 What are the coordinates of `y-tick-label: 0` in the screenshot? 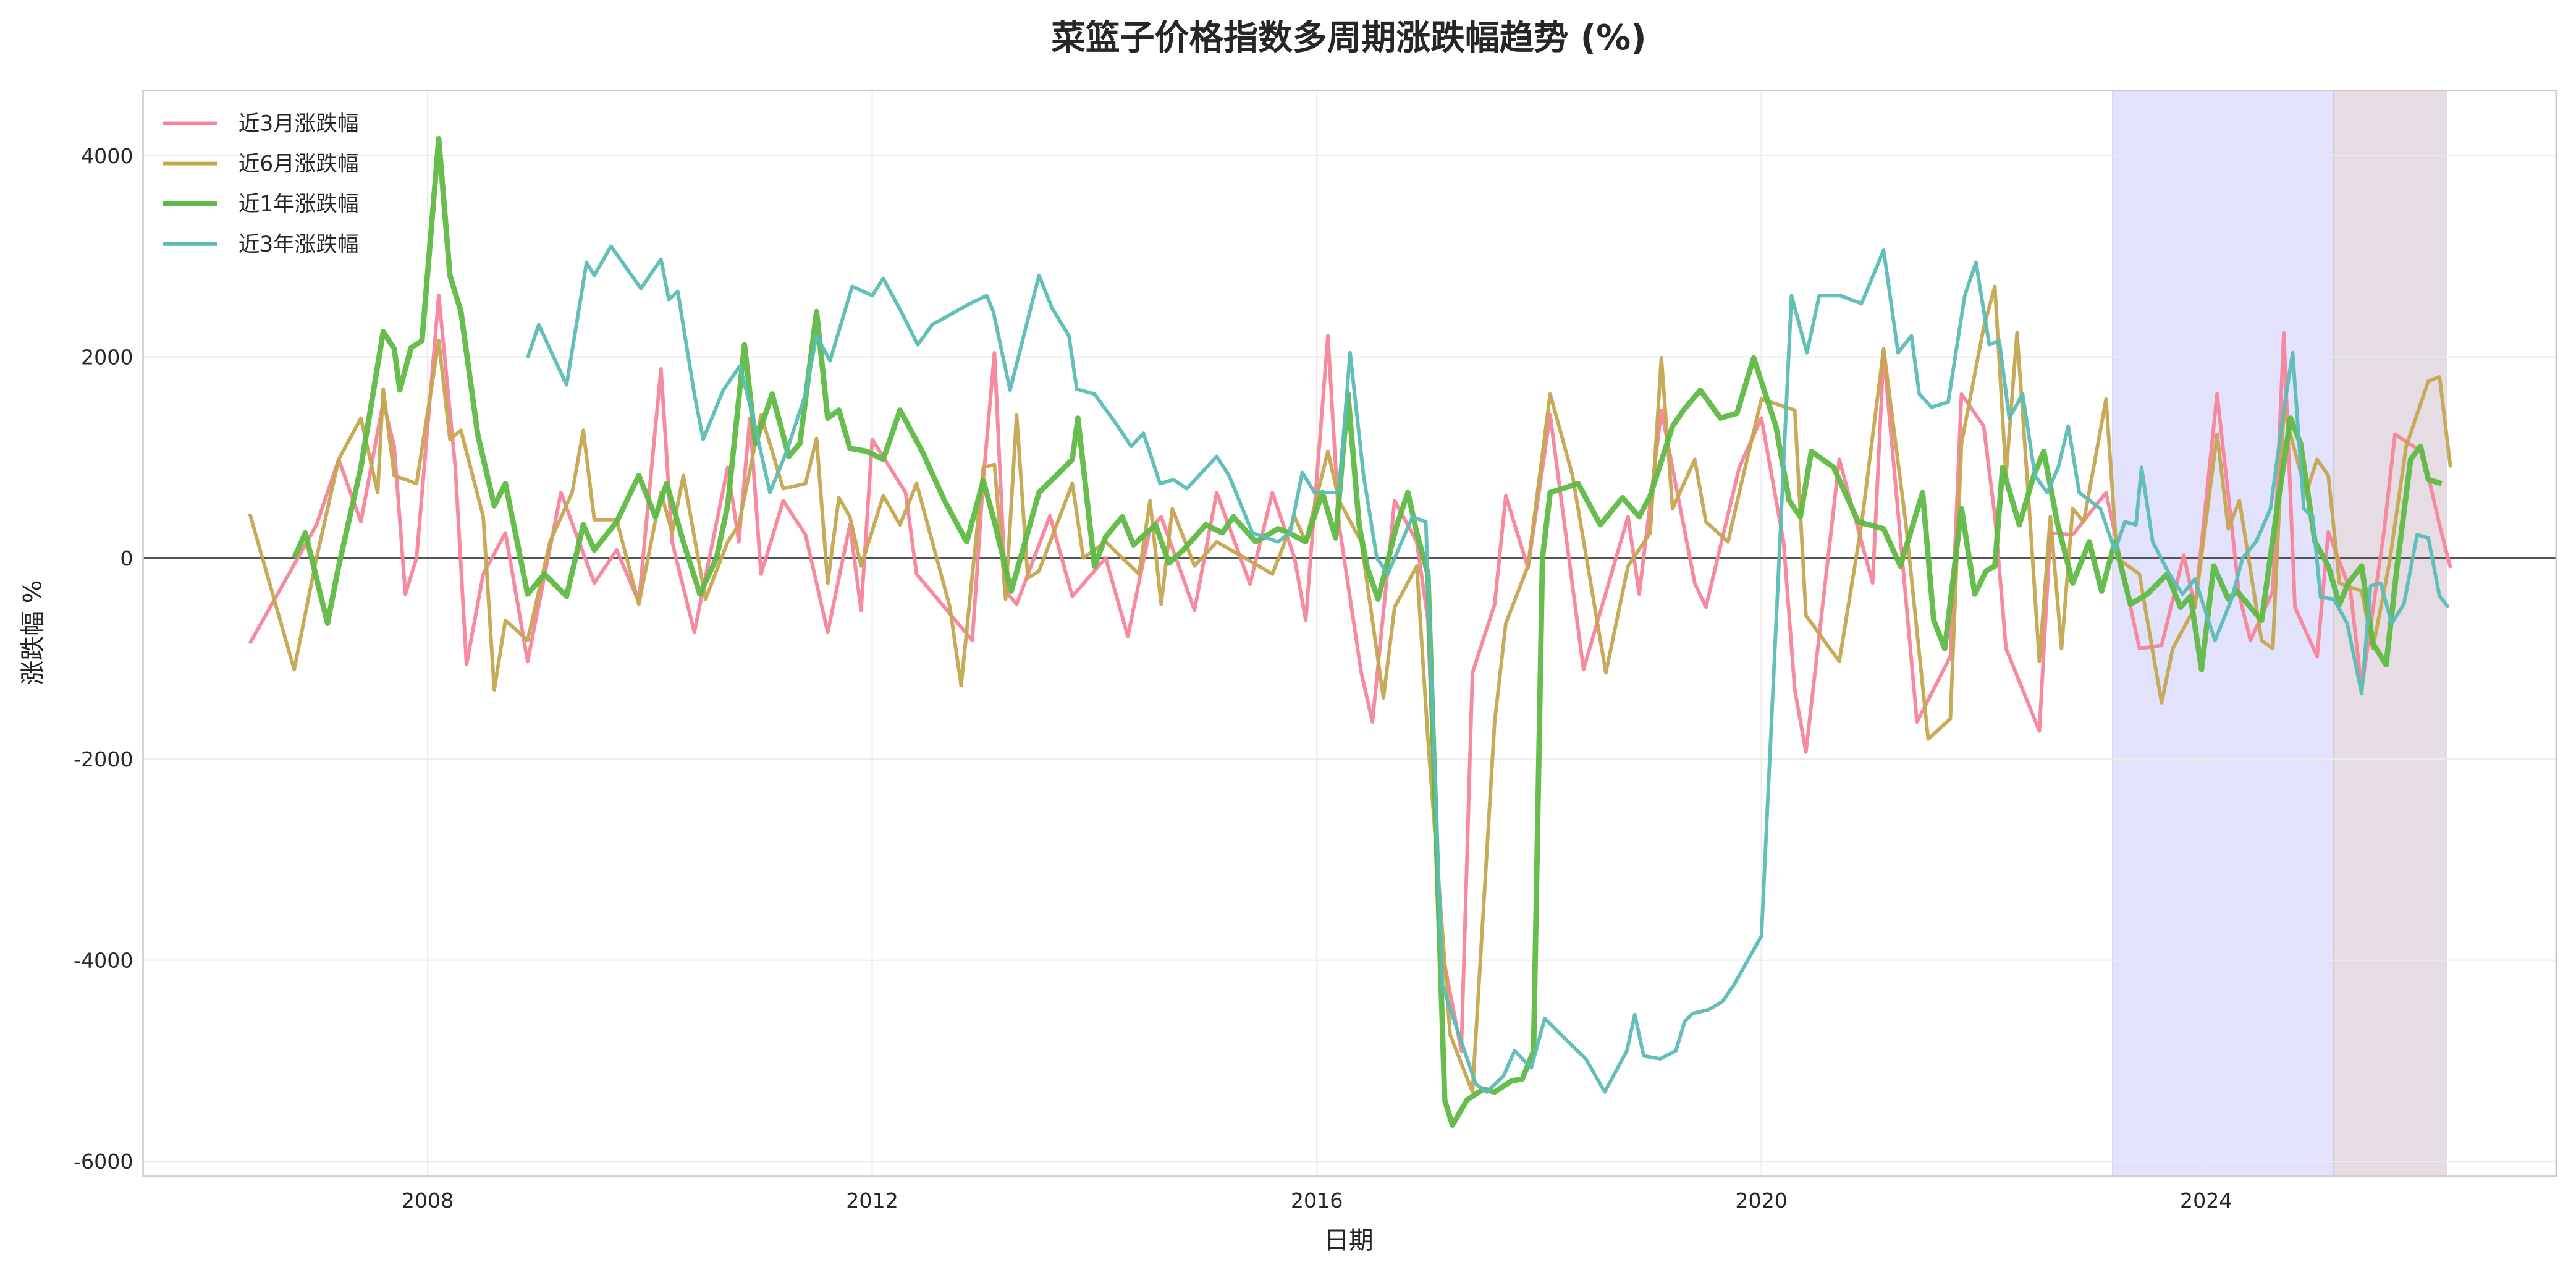 It's located at (126, 558).